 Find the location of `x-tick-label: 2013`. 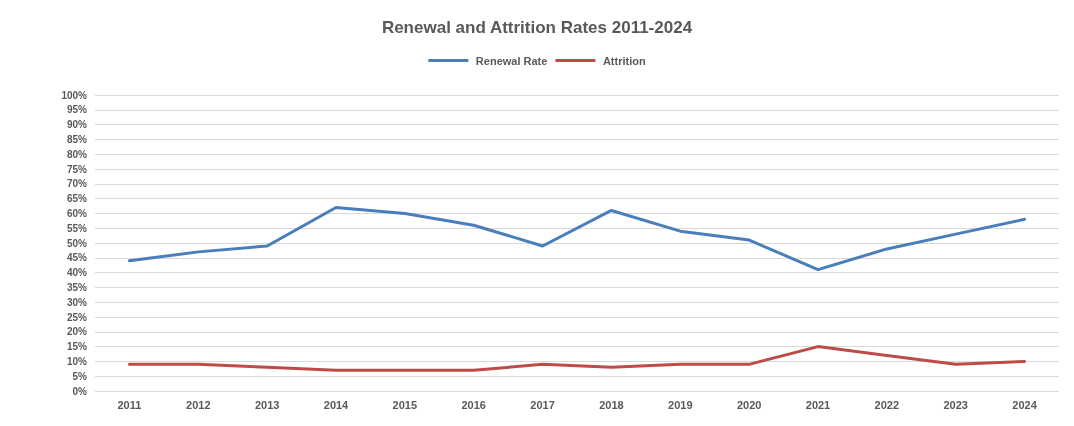

x-tick-label: 2013 is located at coordinates (267, 404).